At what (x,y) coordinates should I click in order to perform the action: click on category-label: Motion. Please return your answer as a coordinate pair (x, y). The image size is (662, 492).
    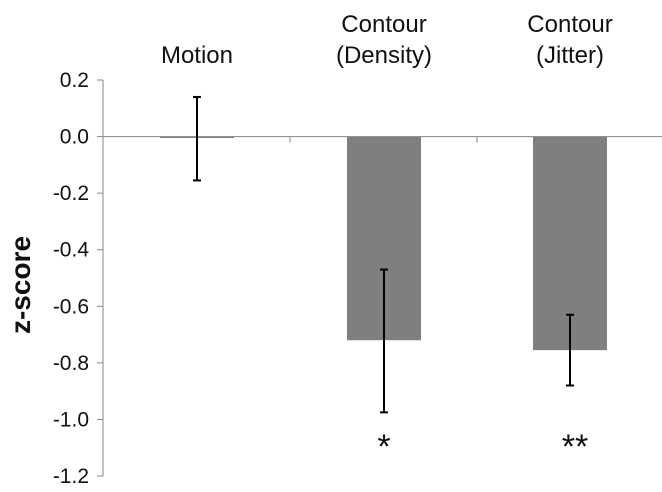
    Looking at the image, I should click on (197, 55).